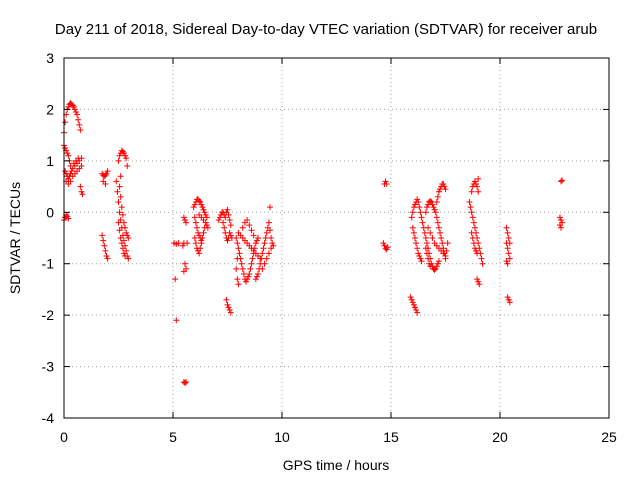  Describe the element at coordinates (123, 203) in the screenshot. I see `track-arc-2.5b` at that location.